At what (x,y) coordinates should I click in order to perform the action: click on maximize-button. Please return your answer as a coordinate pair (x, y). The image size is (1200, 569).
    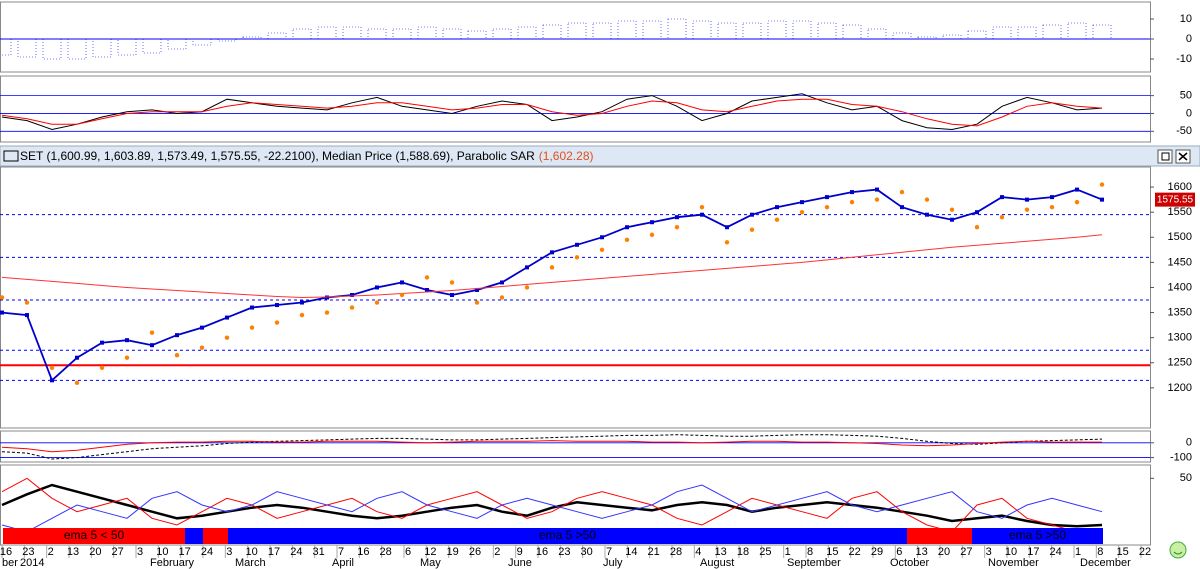
    Looking at the image, I should click on (1165, 156).